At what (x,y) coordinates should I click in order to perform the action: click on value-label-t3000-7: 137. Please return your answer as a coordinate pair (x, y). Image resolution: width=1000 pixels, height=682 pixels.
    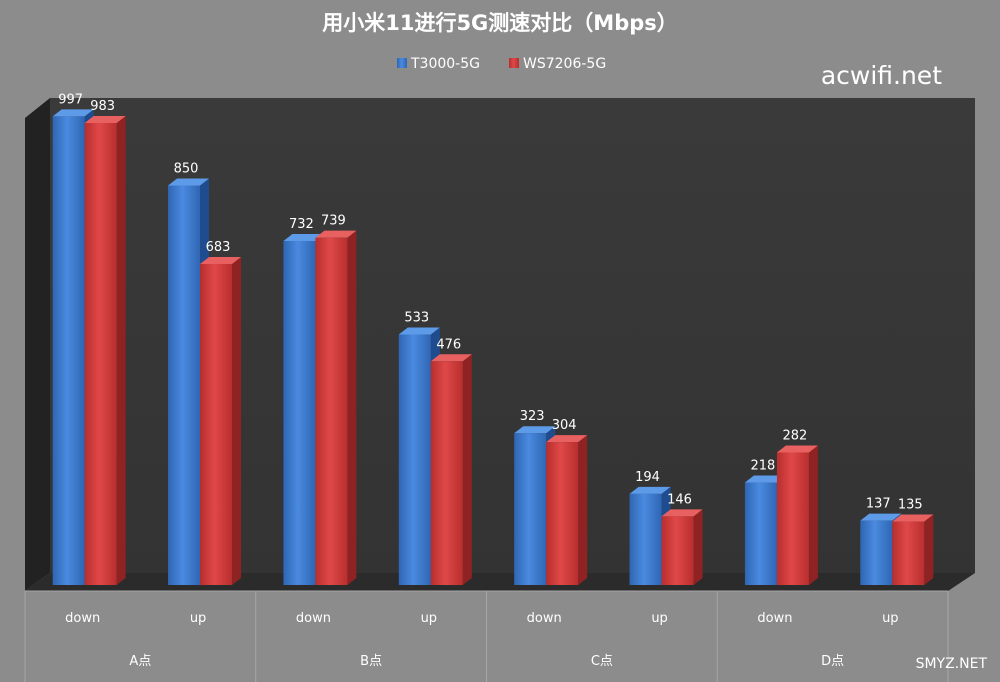
    Looking at the image, I should click on (878, 504).